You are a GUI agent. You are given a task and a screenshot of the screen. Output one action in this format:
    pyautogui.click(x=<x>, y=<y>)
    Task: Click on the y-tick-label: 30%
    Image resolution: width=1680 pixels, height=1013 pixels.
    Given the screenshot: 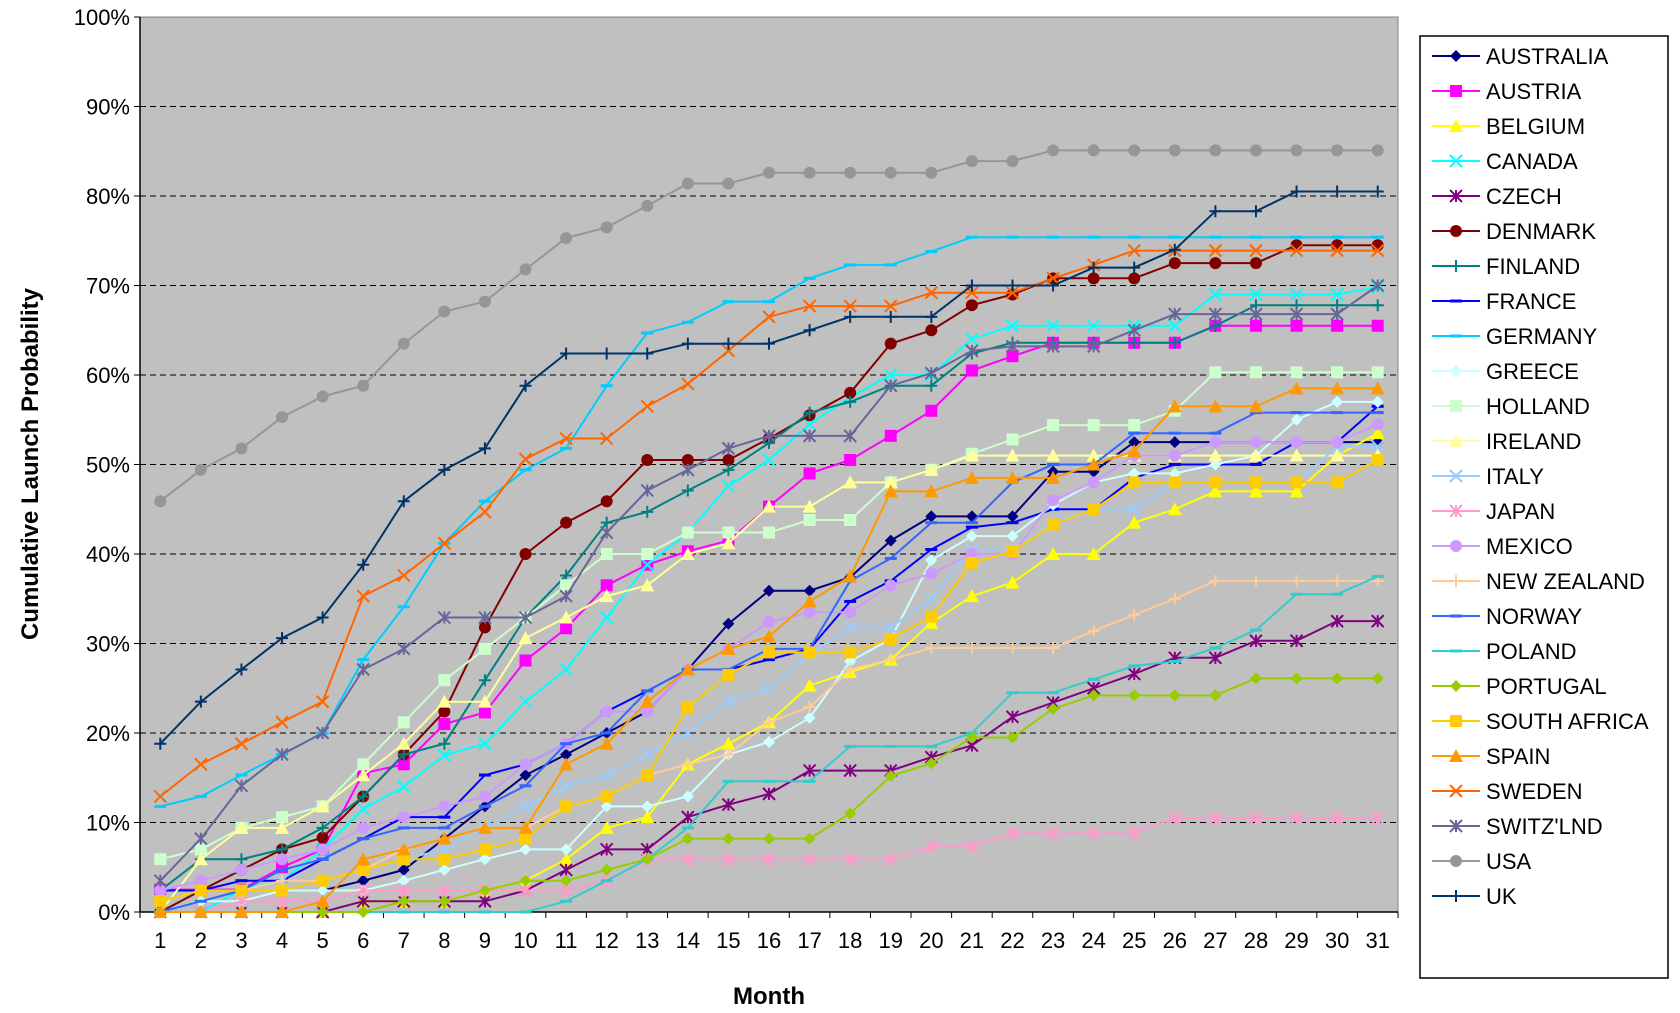 What is the action you would take?
    pyautogui.click(x=108, y=644)
    